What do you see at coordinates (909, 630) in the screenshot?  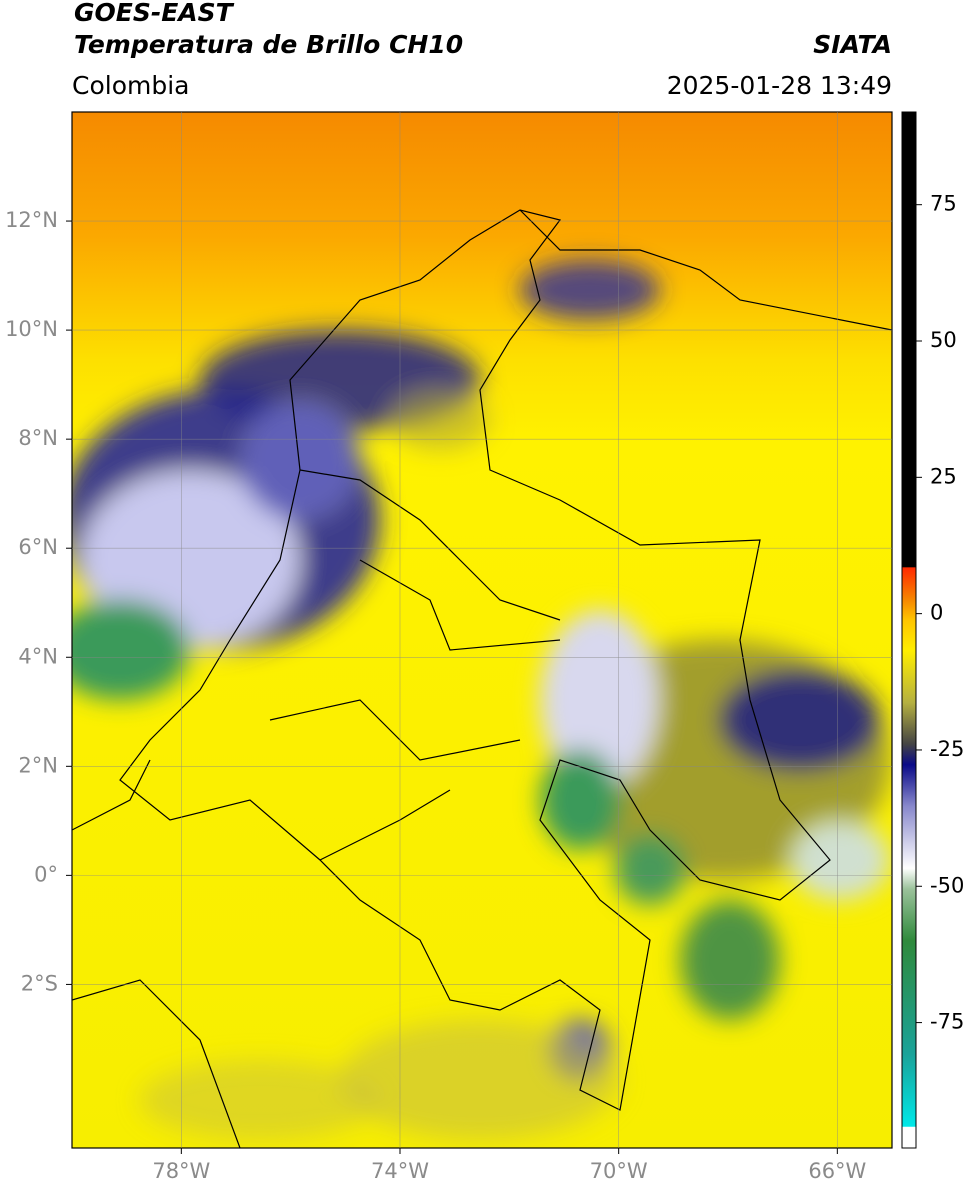 I see `colorbar` at bounding box center [909, 630].